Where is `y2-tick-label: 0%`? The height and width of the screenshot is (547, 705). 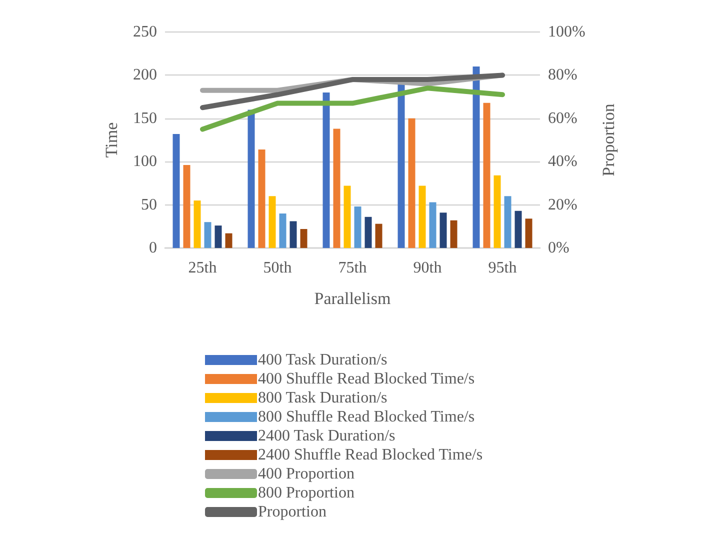
y2-tick-label: 0% is located at coordinates (559, 248).